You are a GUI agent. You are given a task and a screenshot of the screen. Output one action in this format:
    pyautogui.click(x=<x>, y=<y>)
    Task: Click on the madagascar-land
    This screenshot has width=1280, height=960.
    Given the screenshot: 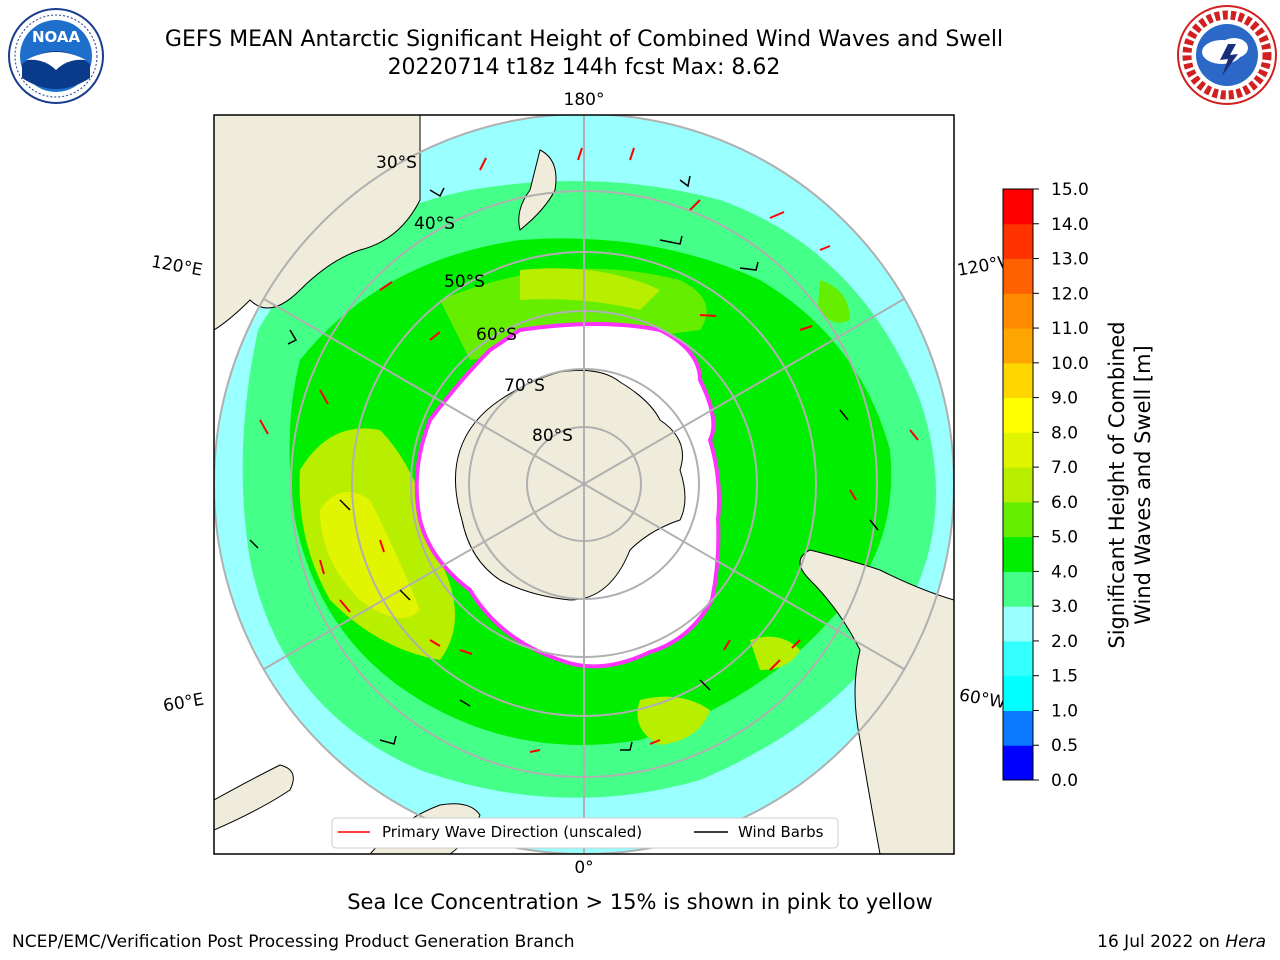 What is the action you would take?
    pyautogui.click(x=254, y=797)
    